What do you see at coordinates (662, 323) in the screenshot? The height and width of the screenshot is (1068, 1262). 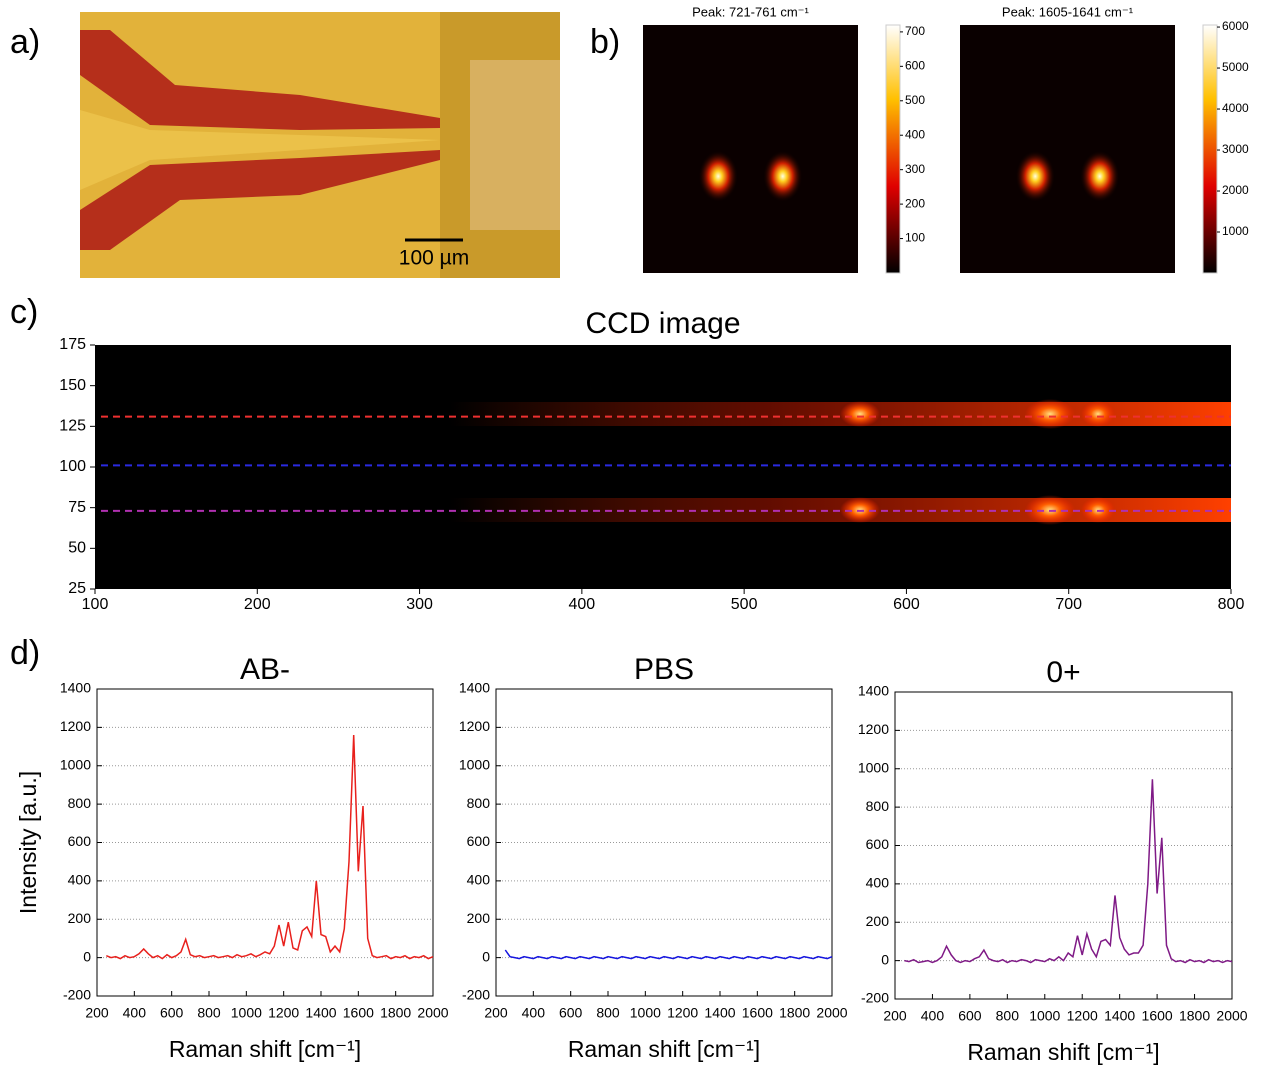 I see `image-title: CCD image` at bounding box center [662, 323].